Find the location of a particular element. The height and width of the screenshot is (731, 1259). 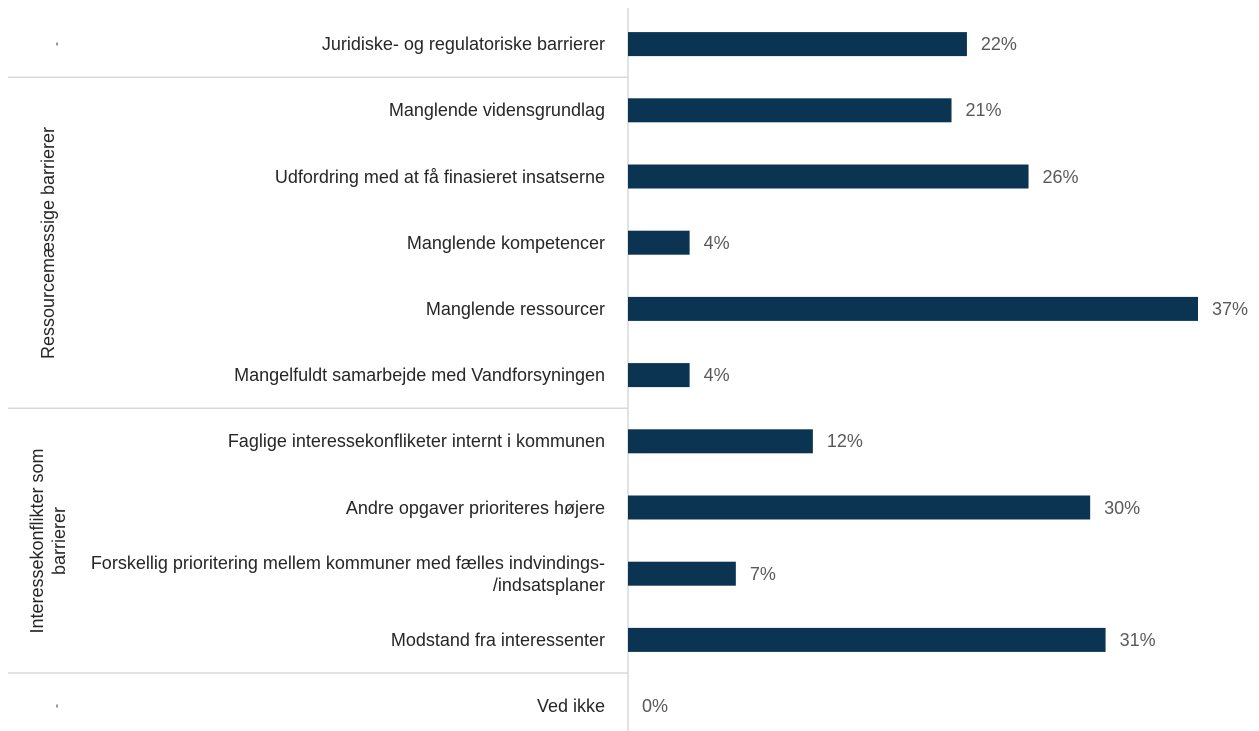

category-label: Juridiske- og regulatoriske barrierer is located at coordinates (463, 44).